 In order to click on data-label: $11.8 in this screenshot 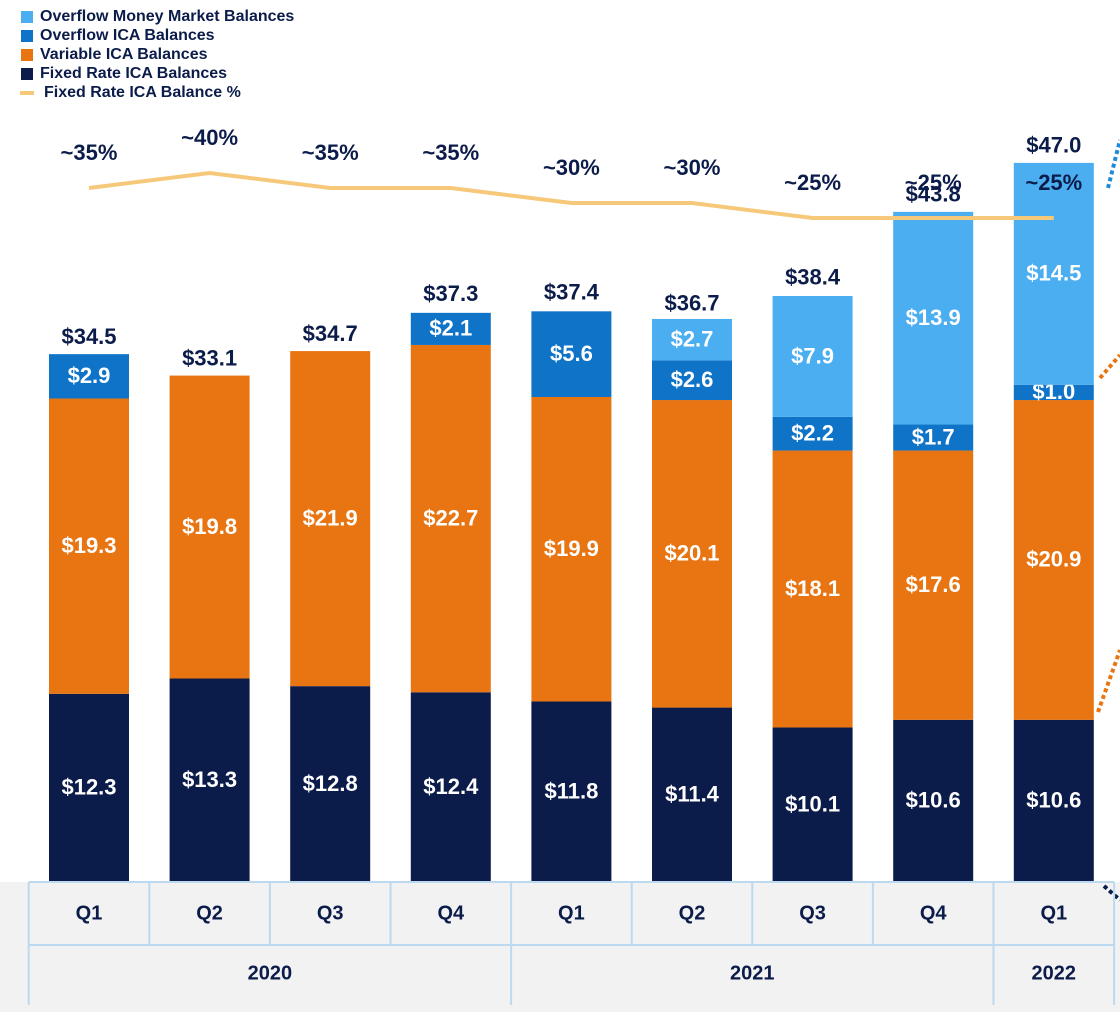, I will do `click(571, 791)`.